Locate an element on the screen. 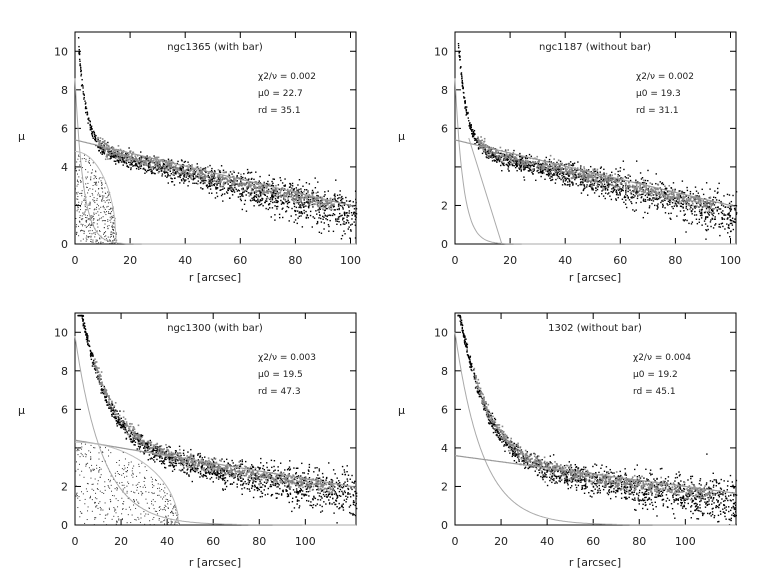  y-tick-label: 8 is located at coordinates (64, 371).